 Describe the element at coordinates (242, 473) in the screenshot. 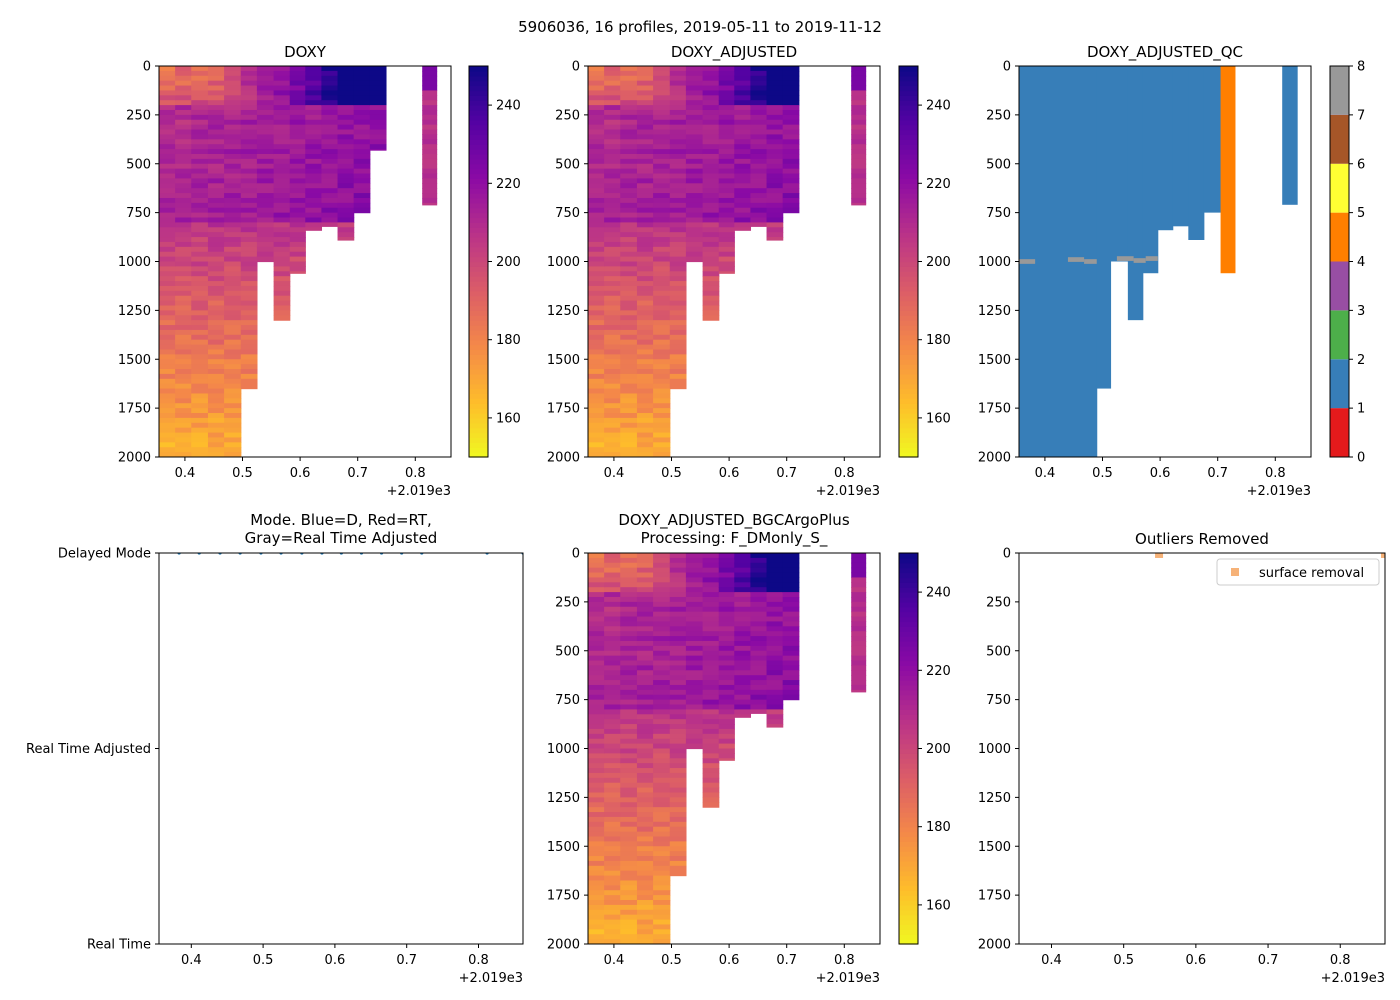

I see `x-tick-label: 0.5` at that location.